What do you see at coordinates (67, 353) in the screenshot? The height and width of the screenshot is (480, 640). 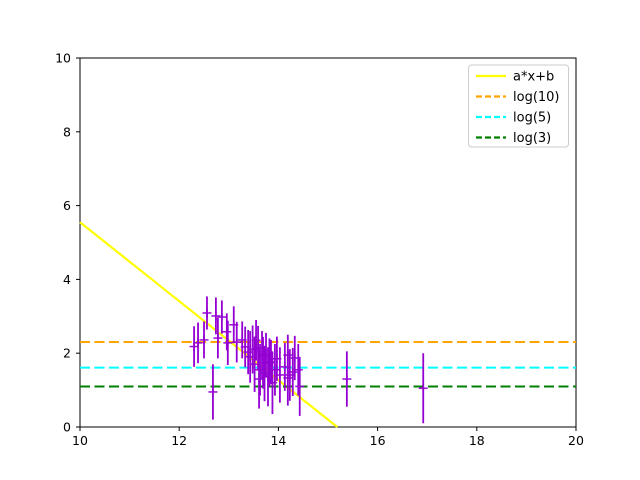 I see `y-tick-label: 2` at bounding box center [67, 353].